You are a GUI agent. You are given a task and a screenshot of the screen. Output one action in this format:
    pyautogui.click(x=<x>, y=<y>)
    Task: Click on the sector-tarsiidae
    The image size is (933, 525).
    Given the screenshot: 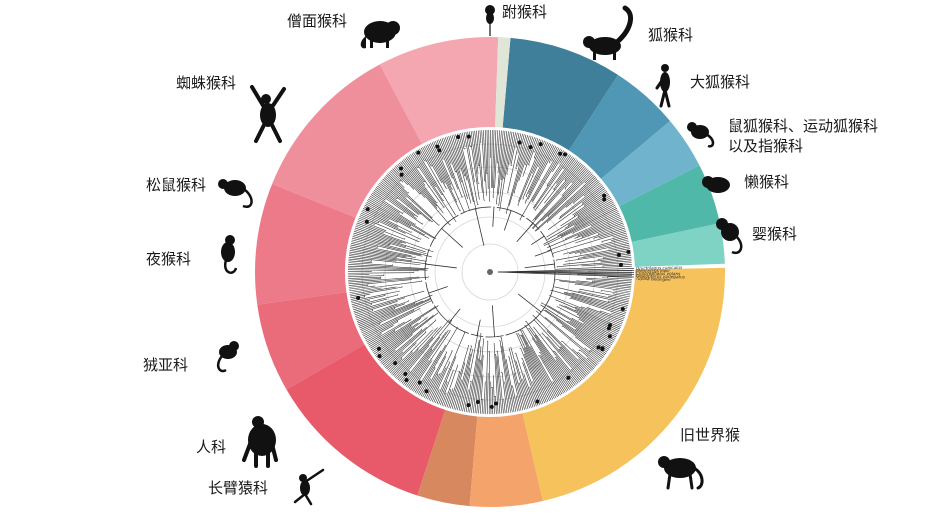 What is the action you would take?
    pyautogui.click(x=503, y=82)
    